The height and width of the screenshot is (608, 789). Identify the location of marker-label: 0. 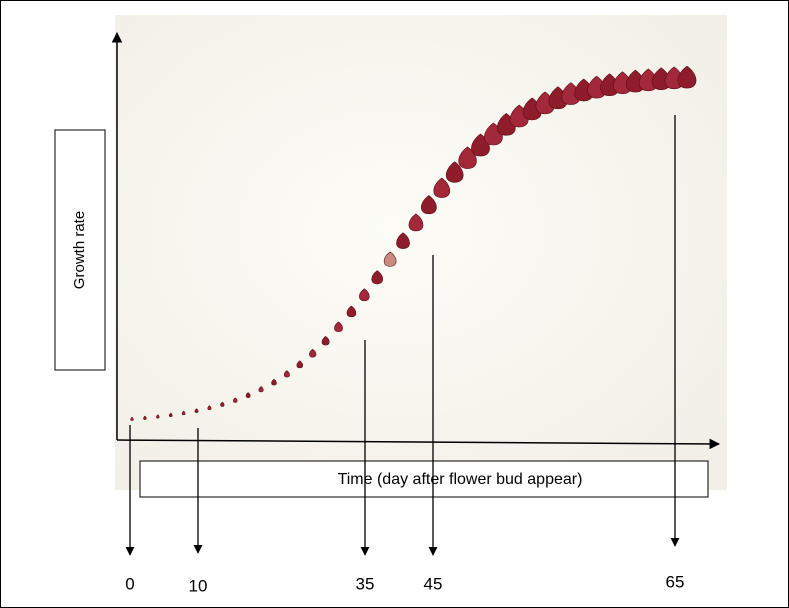
(129, 583).